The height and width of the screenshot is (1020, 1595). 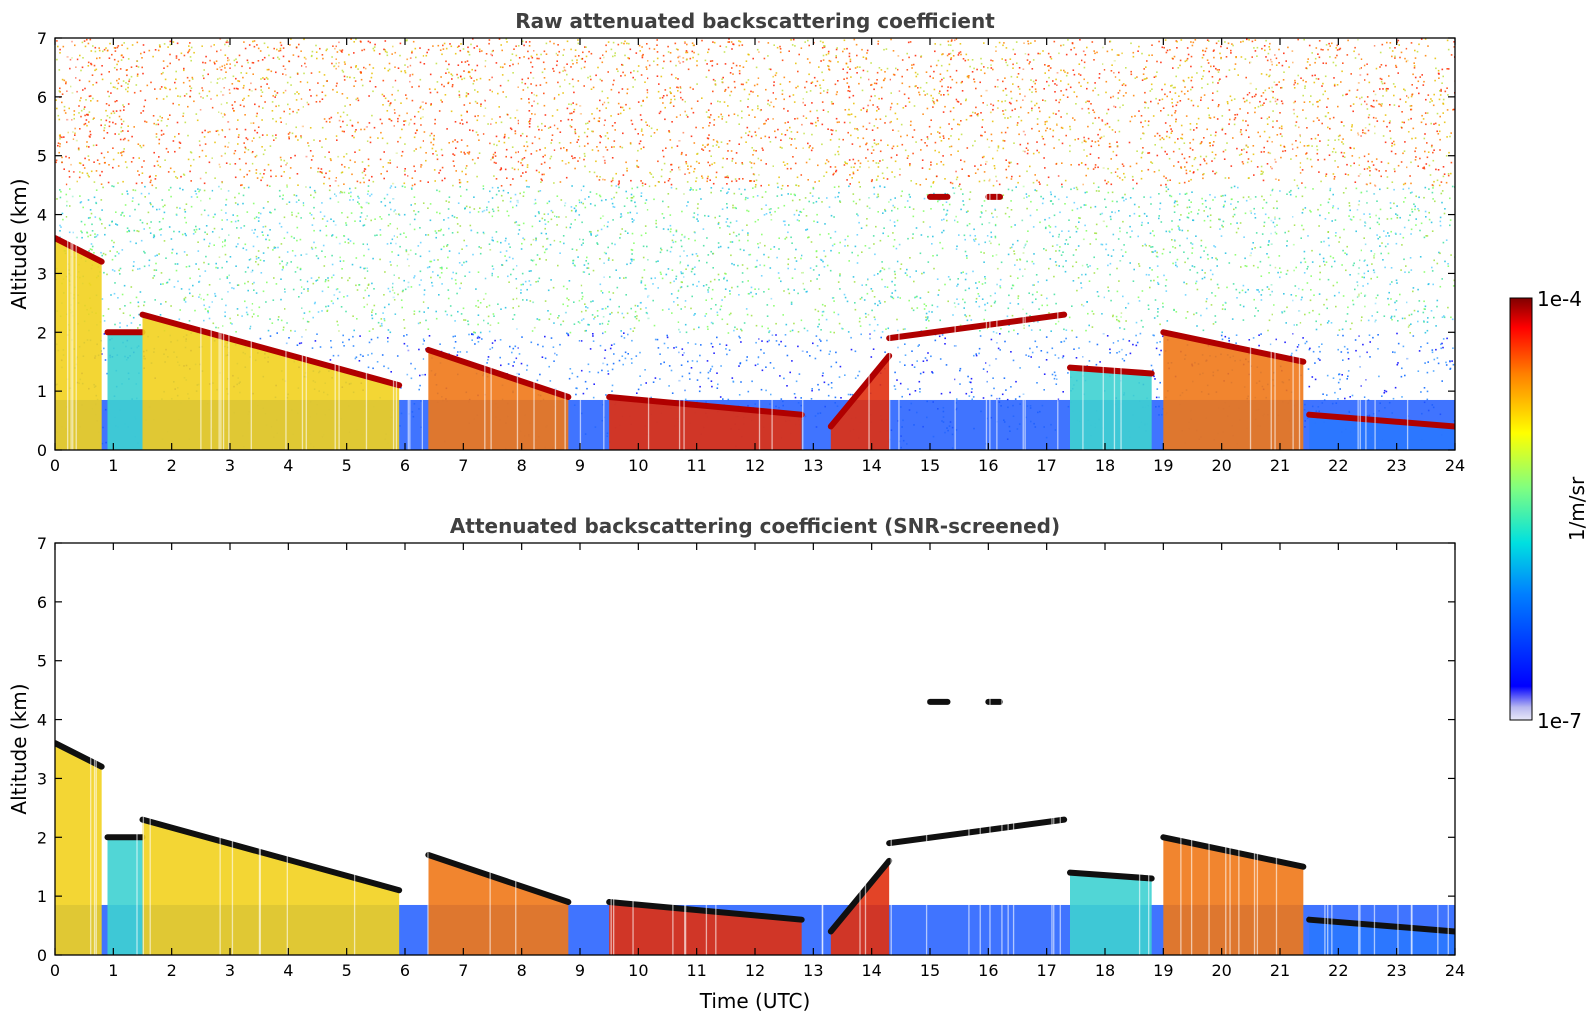 What do you see at coordinates (1521, 509) in the screenshot?
I see `colorbar-gradient` at bounding box center [1521, 509].